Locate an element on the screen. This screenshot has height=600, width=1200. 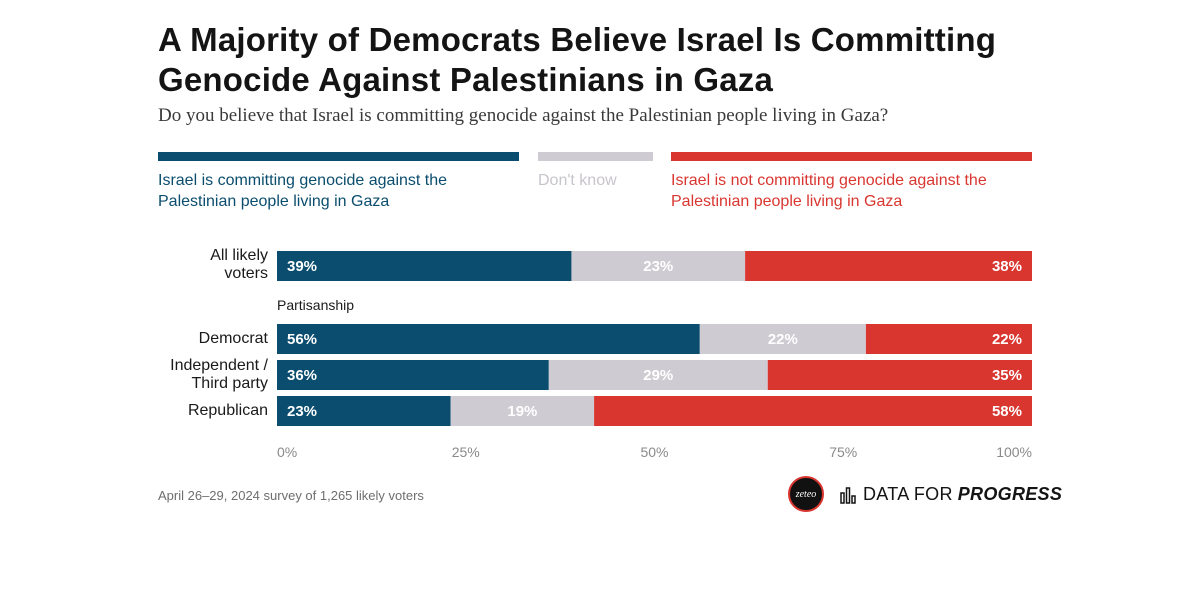
legend-swatch-committing is located at coordinates (338, 156).